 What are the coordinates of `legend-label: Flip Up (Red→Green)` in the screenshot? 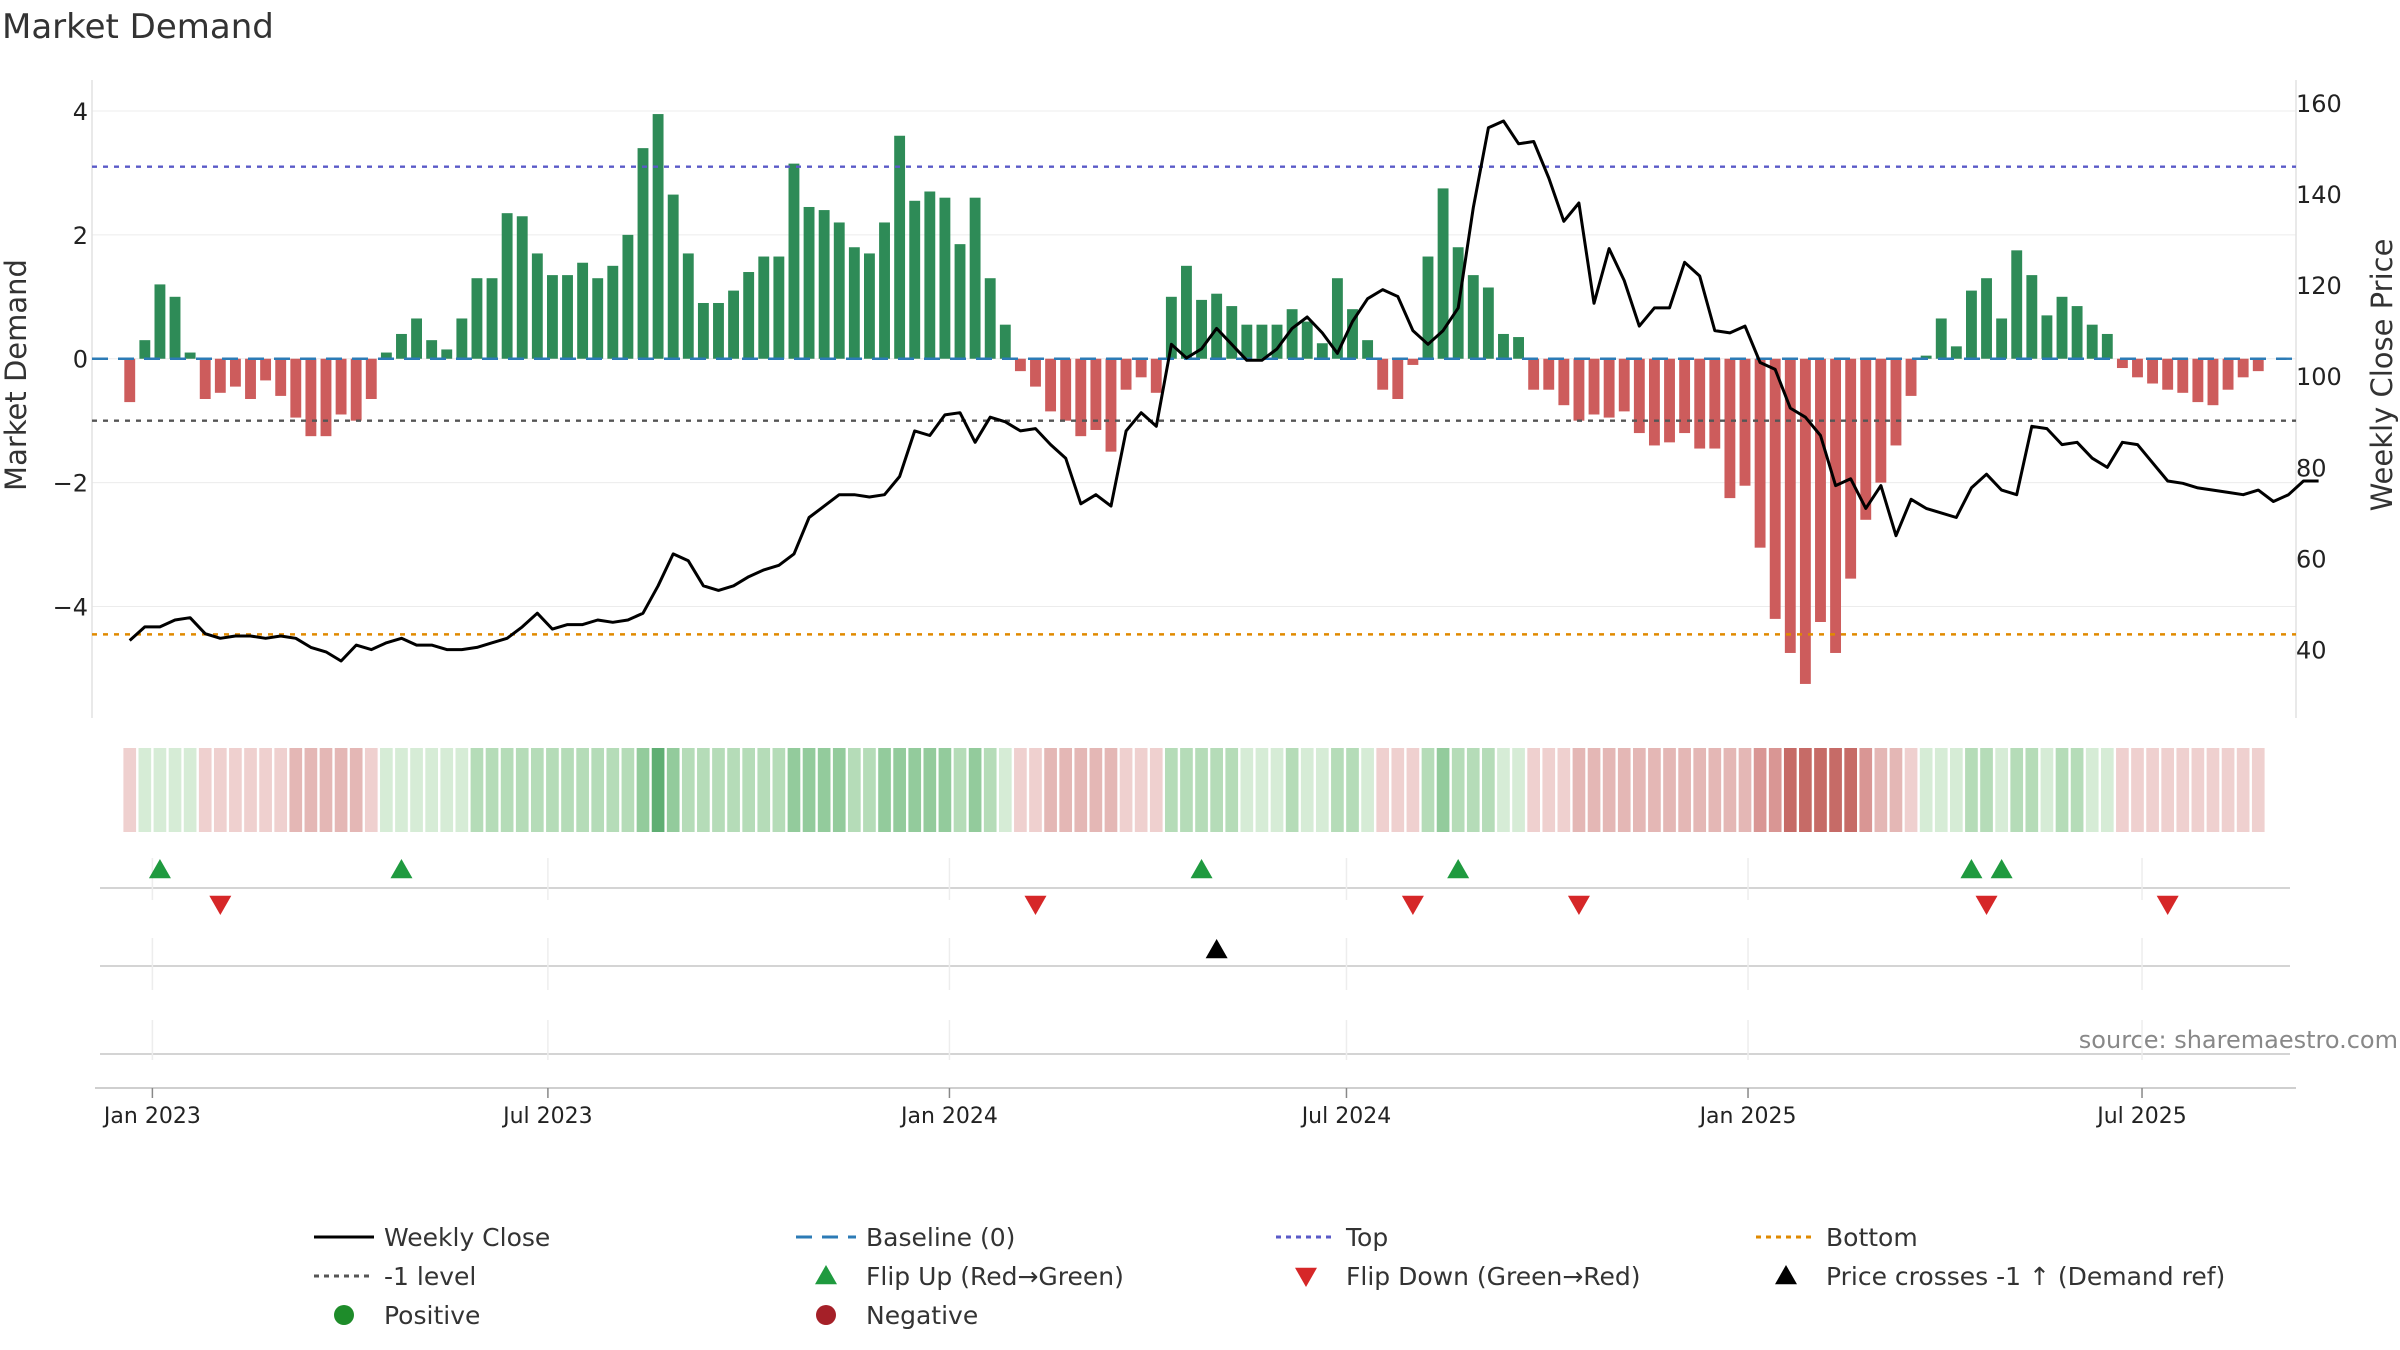 It's located at (995, 1276).